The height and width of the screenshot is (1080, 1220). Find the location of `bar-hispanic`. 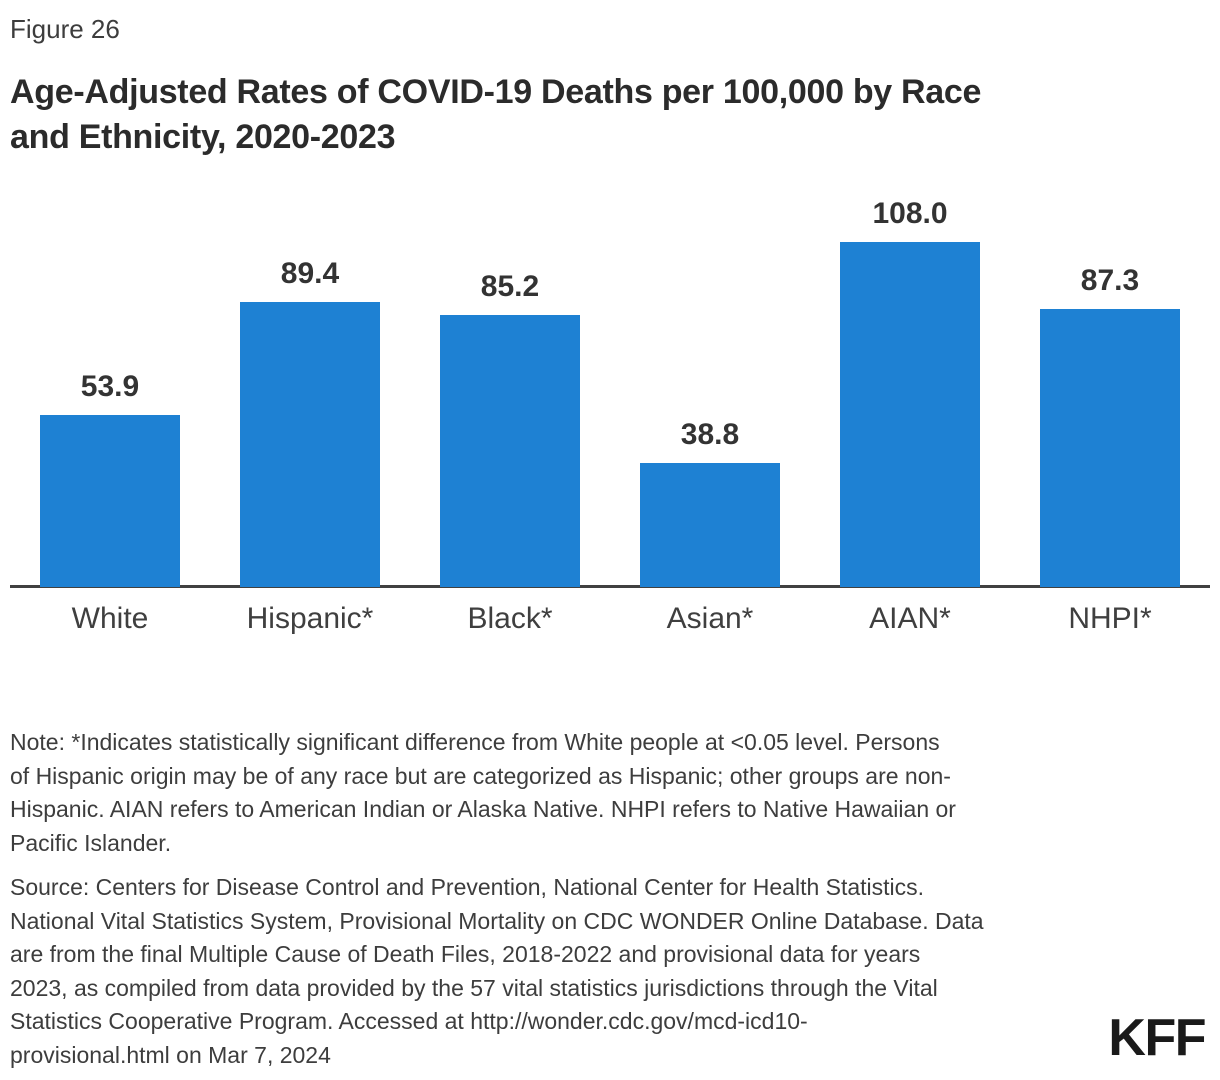

bar-hispanic is located at coordinates (310, 444).